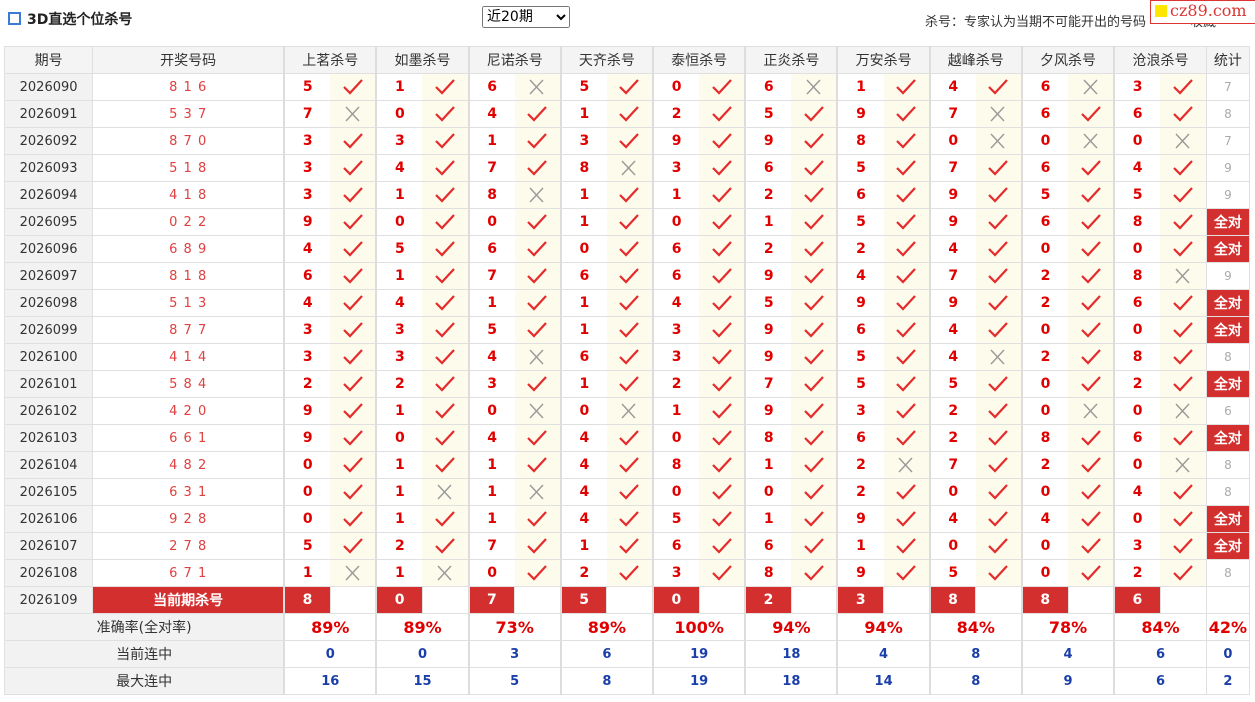  What do you see at coordinates (1160, 654) in the screenshot?
I see `summary-value: 6` at bounding box center [1160, 654].